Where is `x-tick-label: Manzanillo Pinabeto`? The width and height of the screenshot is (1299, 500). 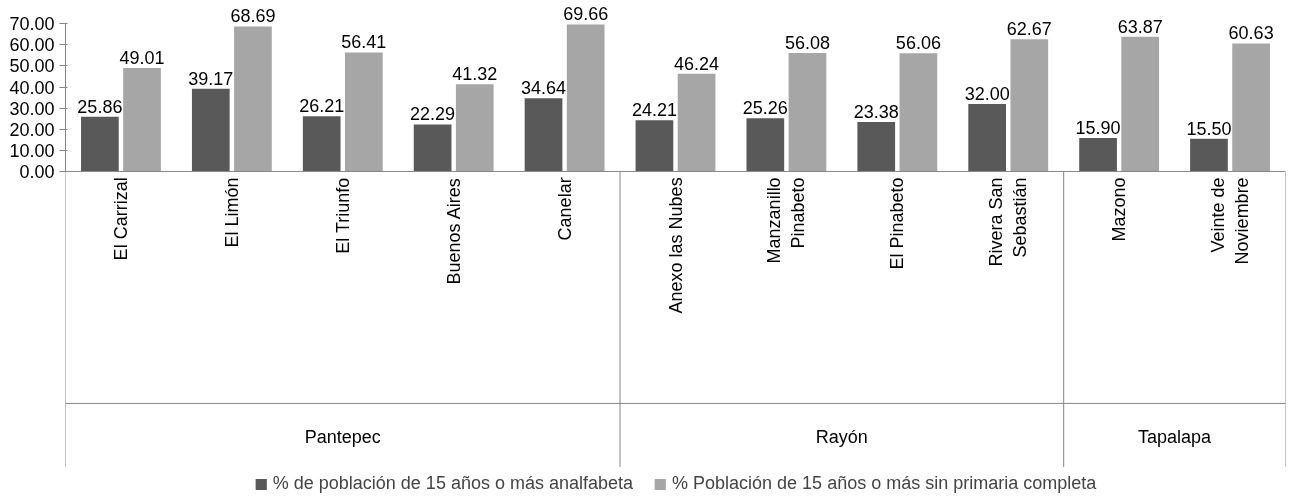
x-tick-label: Manzanillo Pinabeto is located at coordinates (786, 220).